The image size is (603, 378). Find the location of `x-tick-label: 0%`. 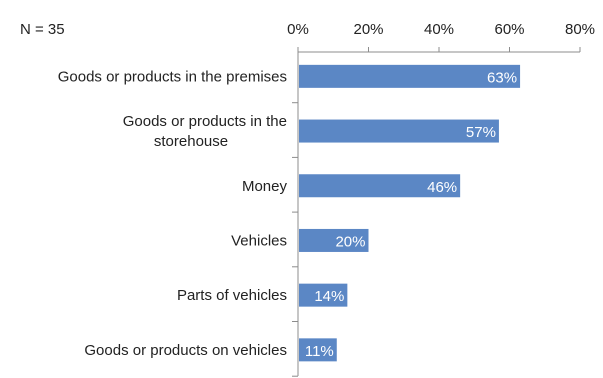

x-tick-label: 0% is located at coordinates (298, 29).